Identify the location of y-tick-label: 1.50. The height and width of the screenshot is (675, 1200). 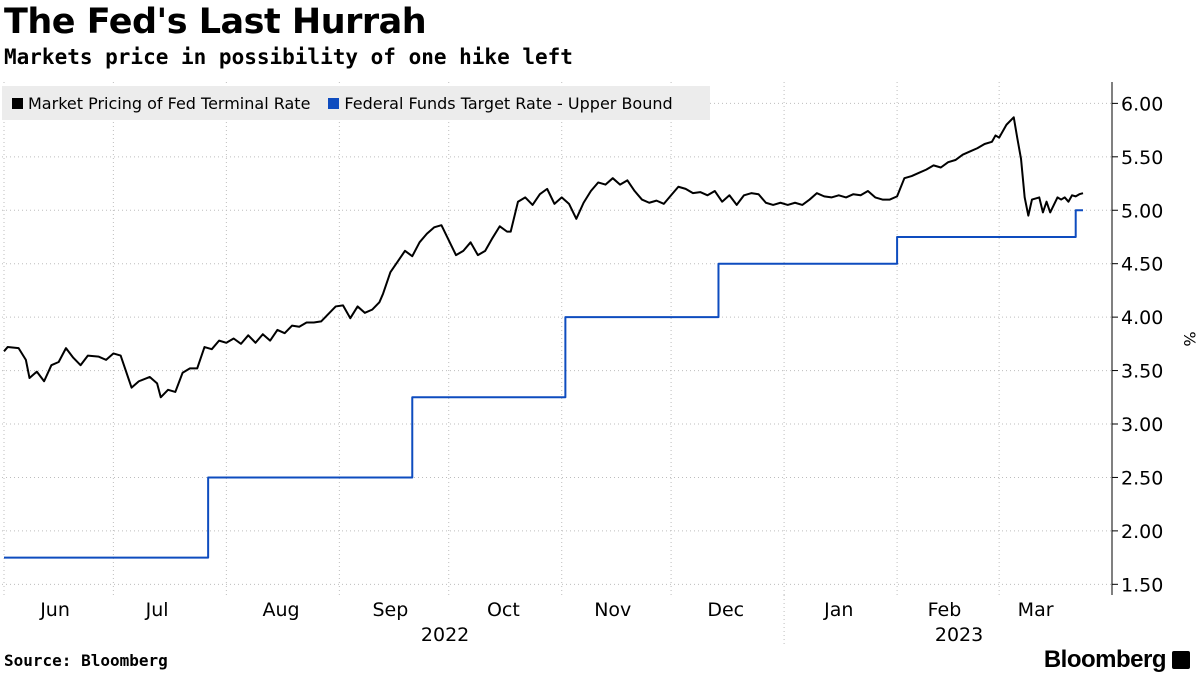
(1142, 585).